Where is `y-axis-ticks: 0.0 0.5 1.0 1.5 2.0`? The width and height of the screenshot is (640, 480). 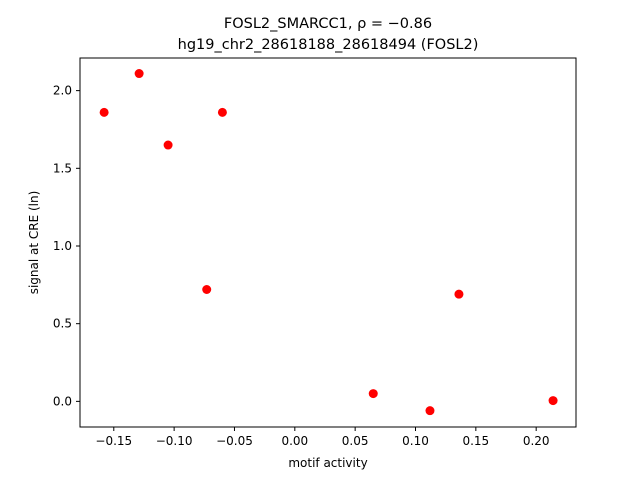
y-axis-ticks: 0.0 0.5 1.0 1.5 2.0 is located at coordinates (66, 246).